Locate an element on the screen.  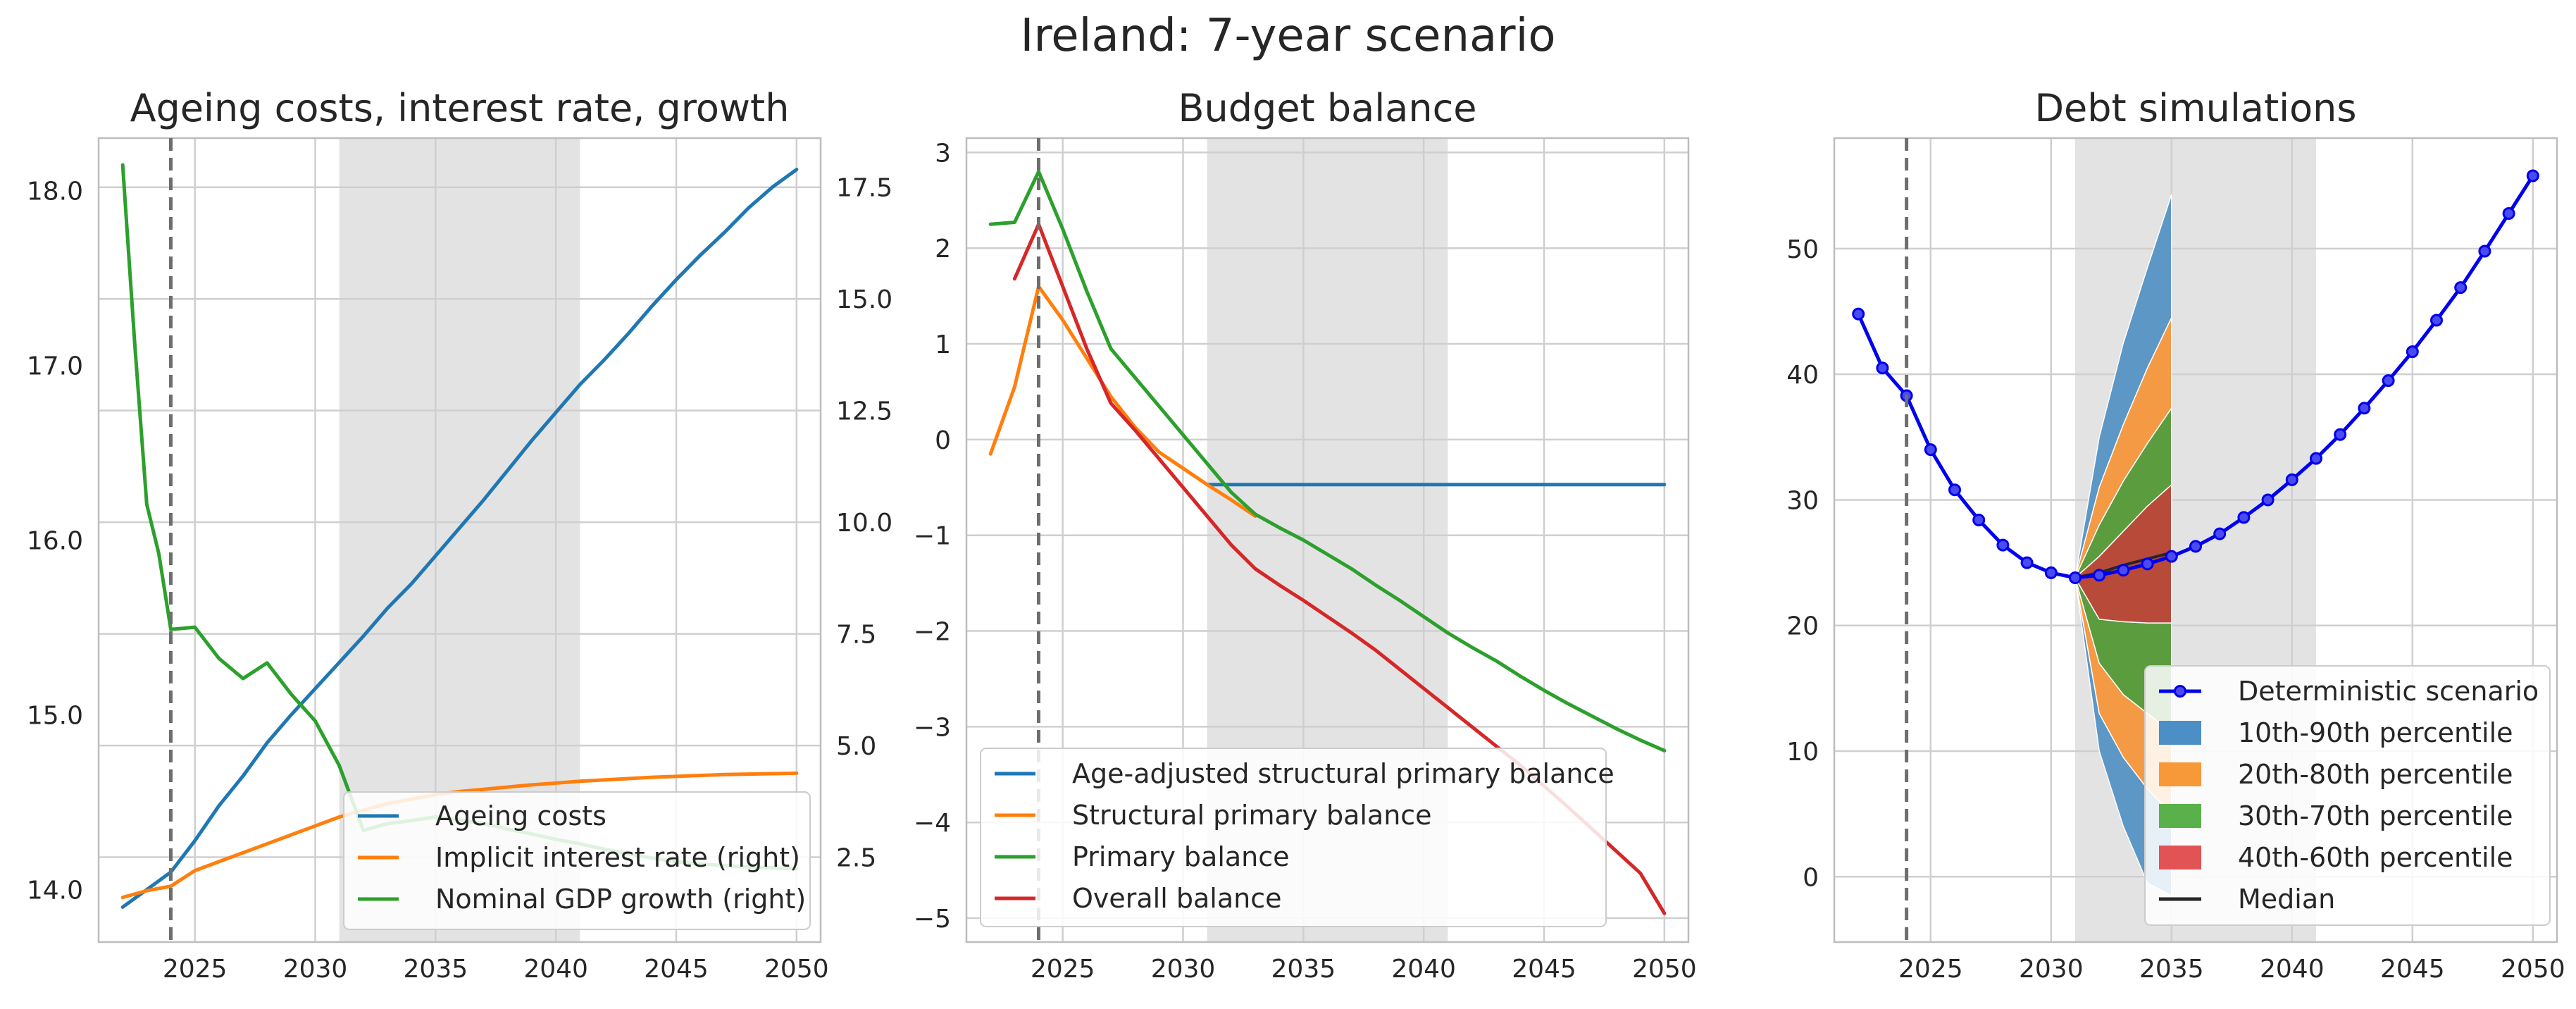
legend-label: 20th-80th percentile is located at coordinates (2375, 775).